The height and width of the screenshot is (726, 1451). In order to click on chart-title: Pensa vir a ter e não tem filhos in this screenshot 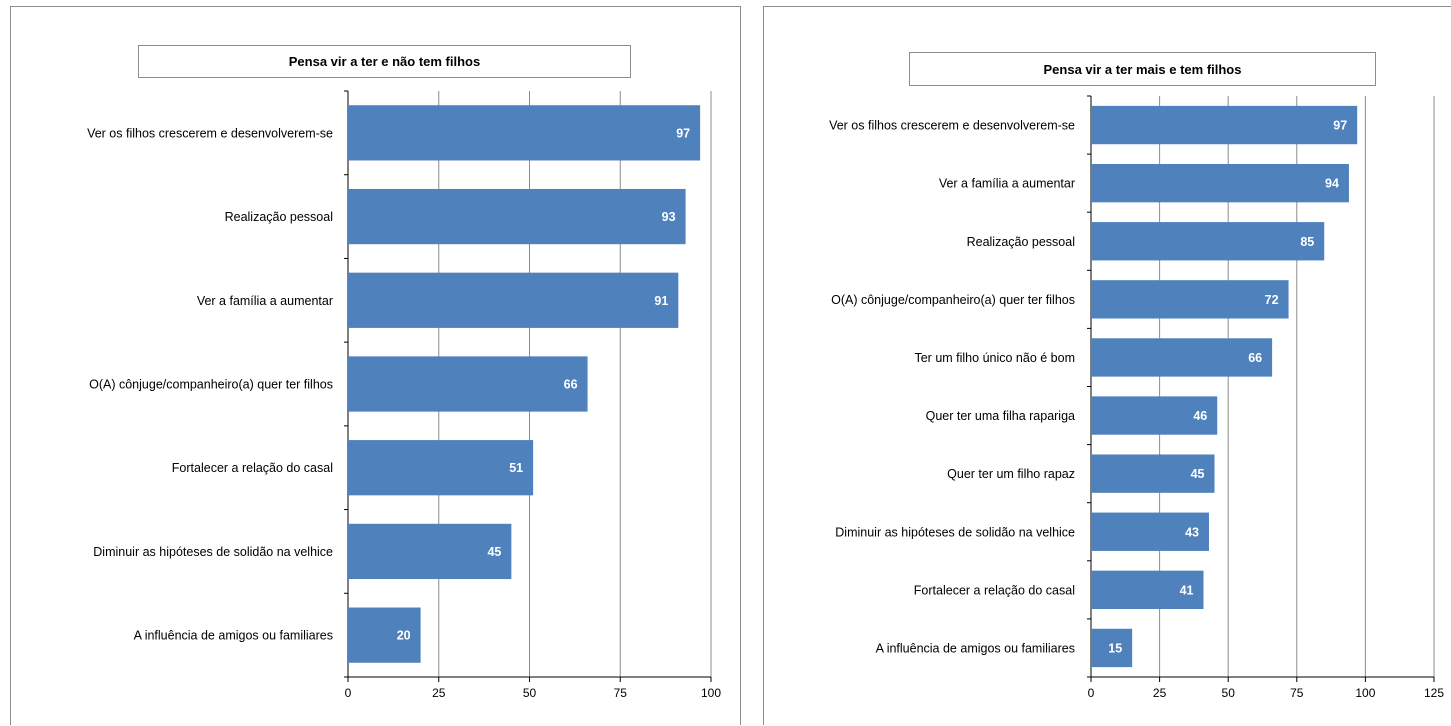, I will do `click(384, 61)`.